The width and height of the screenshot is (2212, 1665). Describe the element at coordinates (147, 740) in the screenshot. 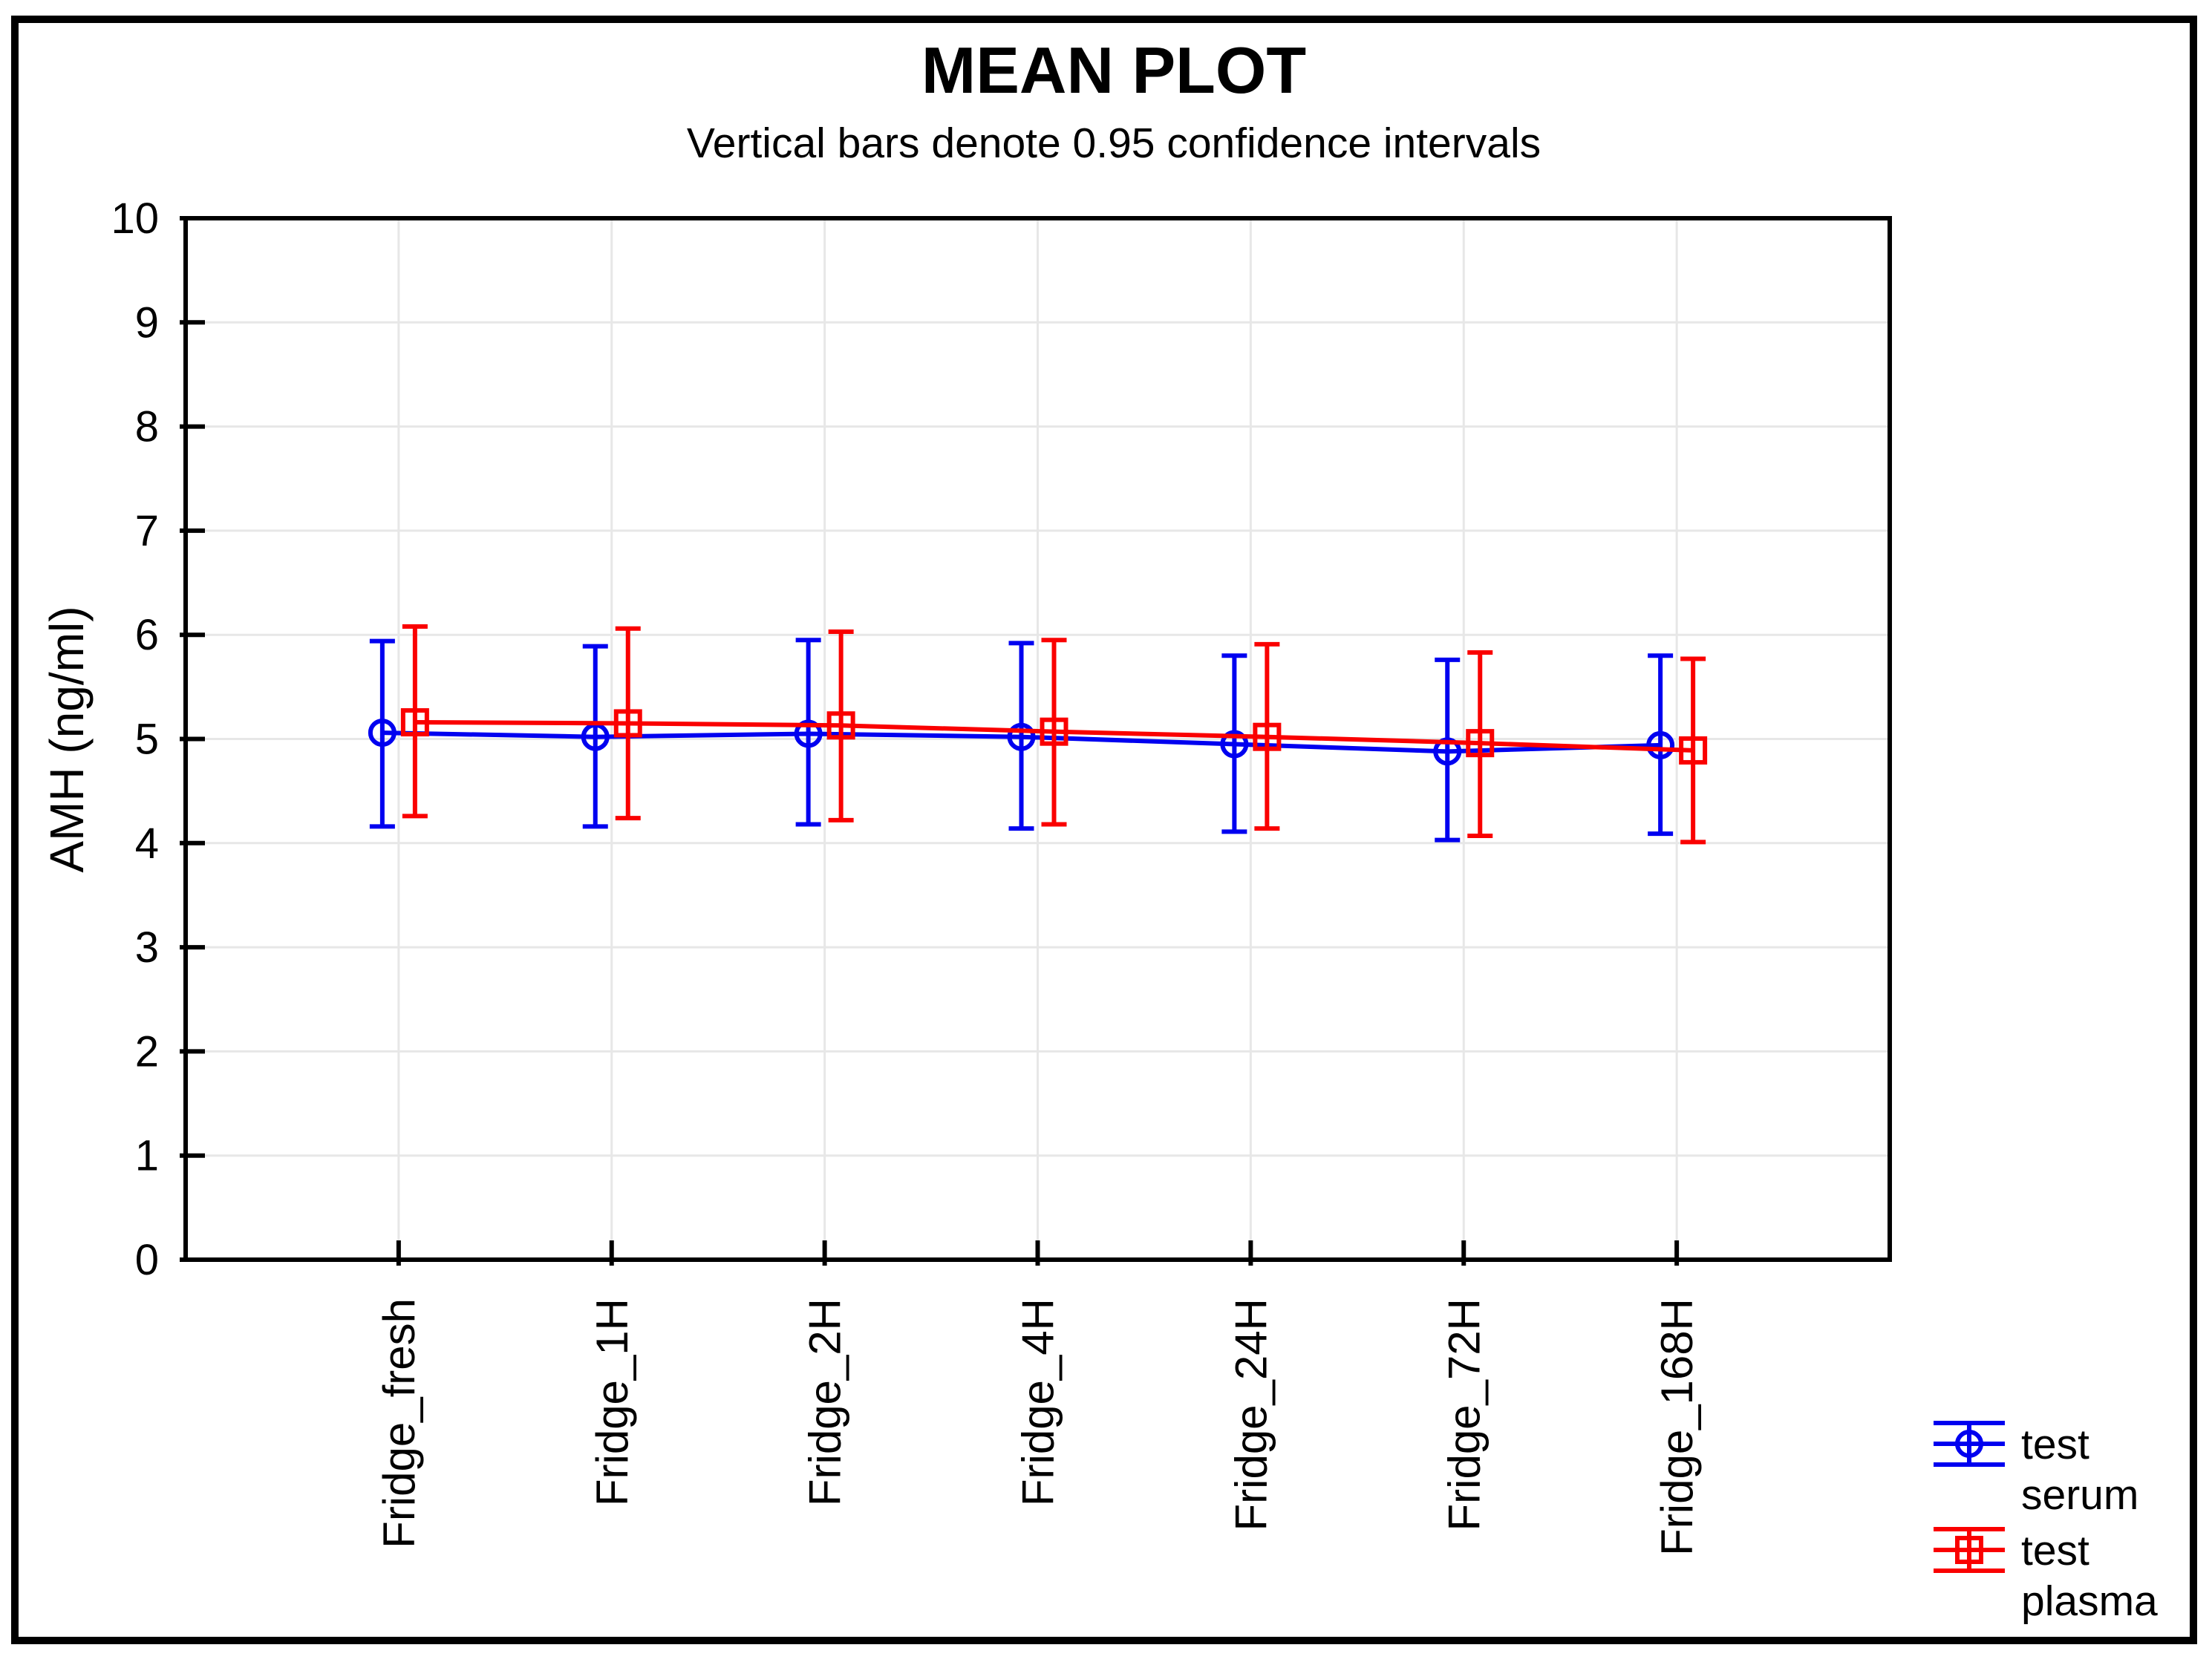

I see `y-tick-label: 5` at that location.